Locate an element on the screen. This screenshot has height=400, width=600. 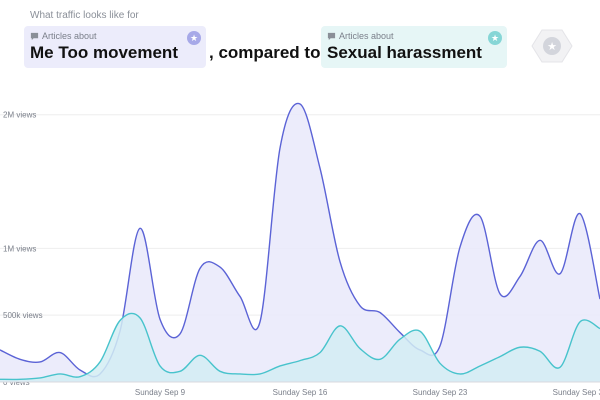
x-tick-label: Sunday Sep 23 is located at coordinates (440, 392).